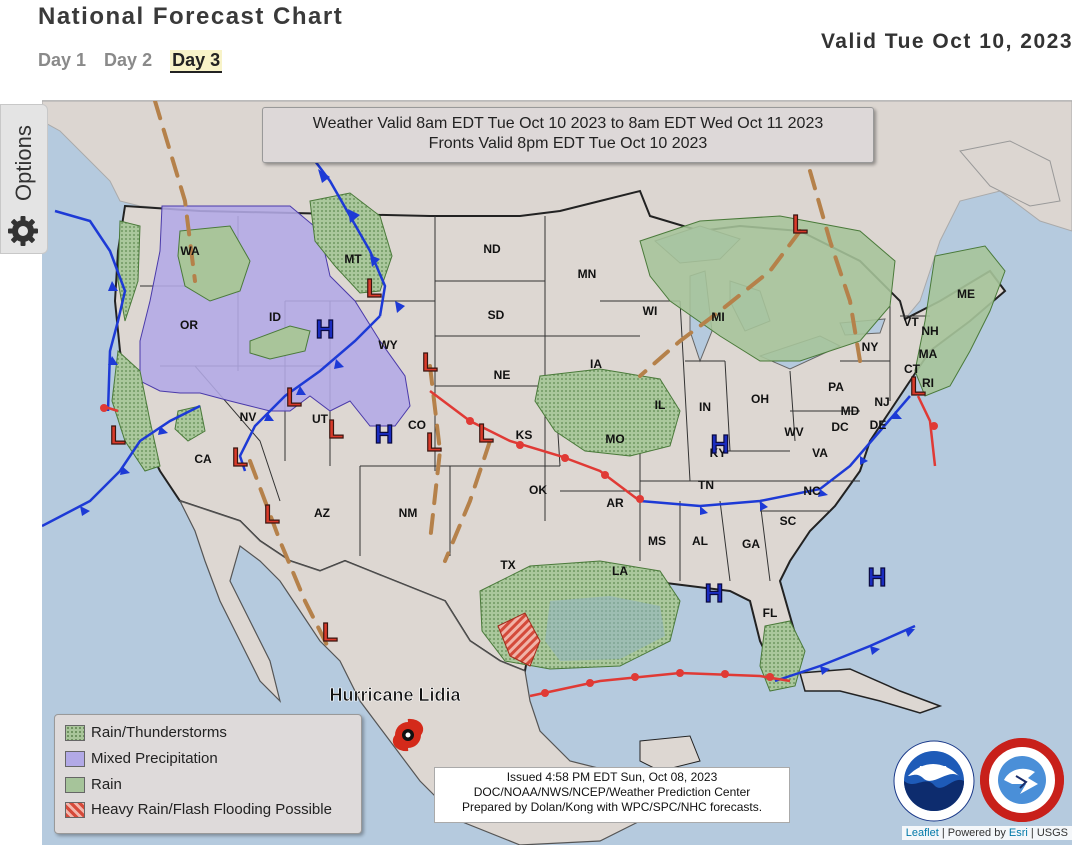 Image resolution: width=1087 pixels, height=850 pixels. Describe the element at coordinates (966, 294) in the screenshot. I see `state-label: ME` at that location.